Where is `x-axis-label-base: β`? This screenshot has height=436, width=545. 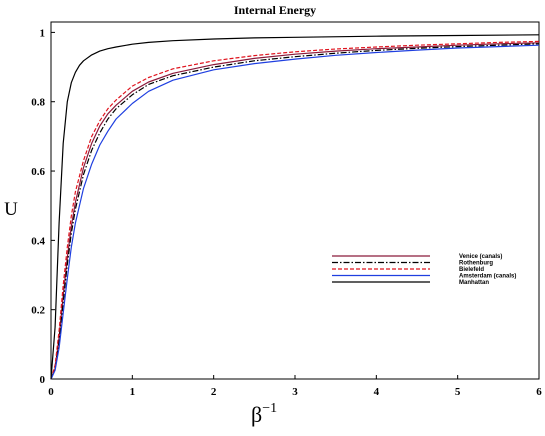
x-axis-label-base: β is located at coordinates (256, 414).